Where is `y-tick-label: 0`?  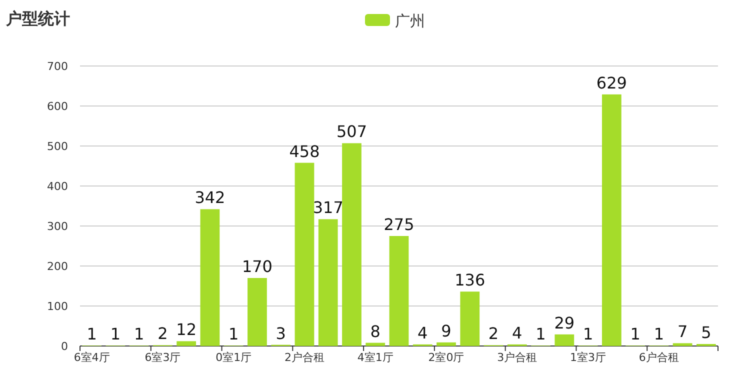
y-tick-label: 0 is located at coordinates (64, 346).